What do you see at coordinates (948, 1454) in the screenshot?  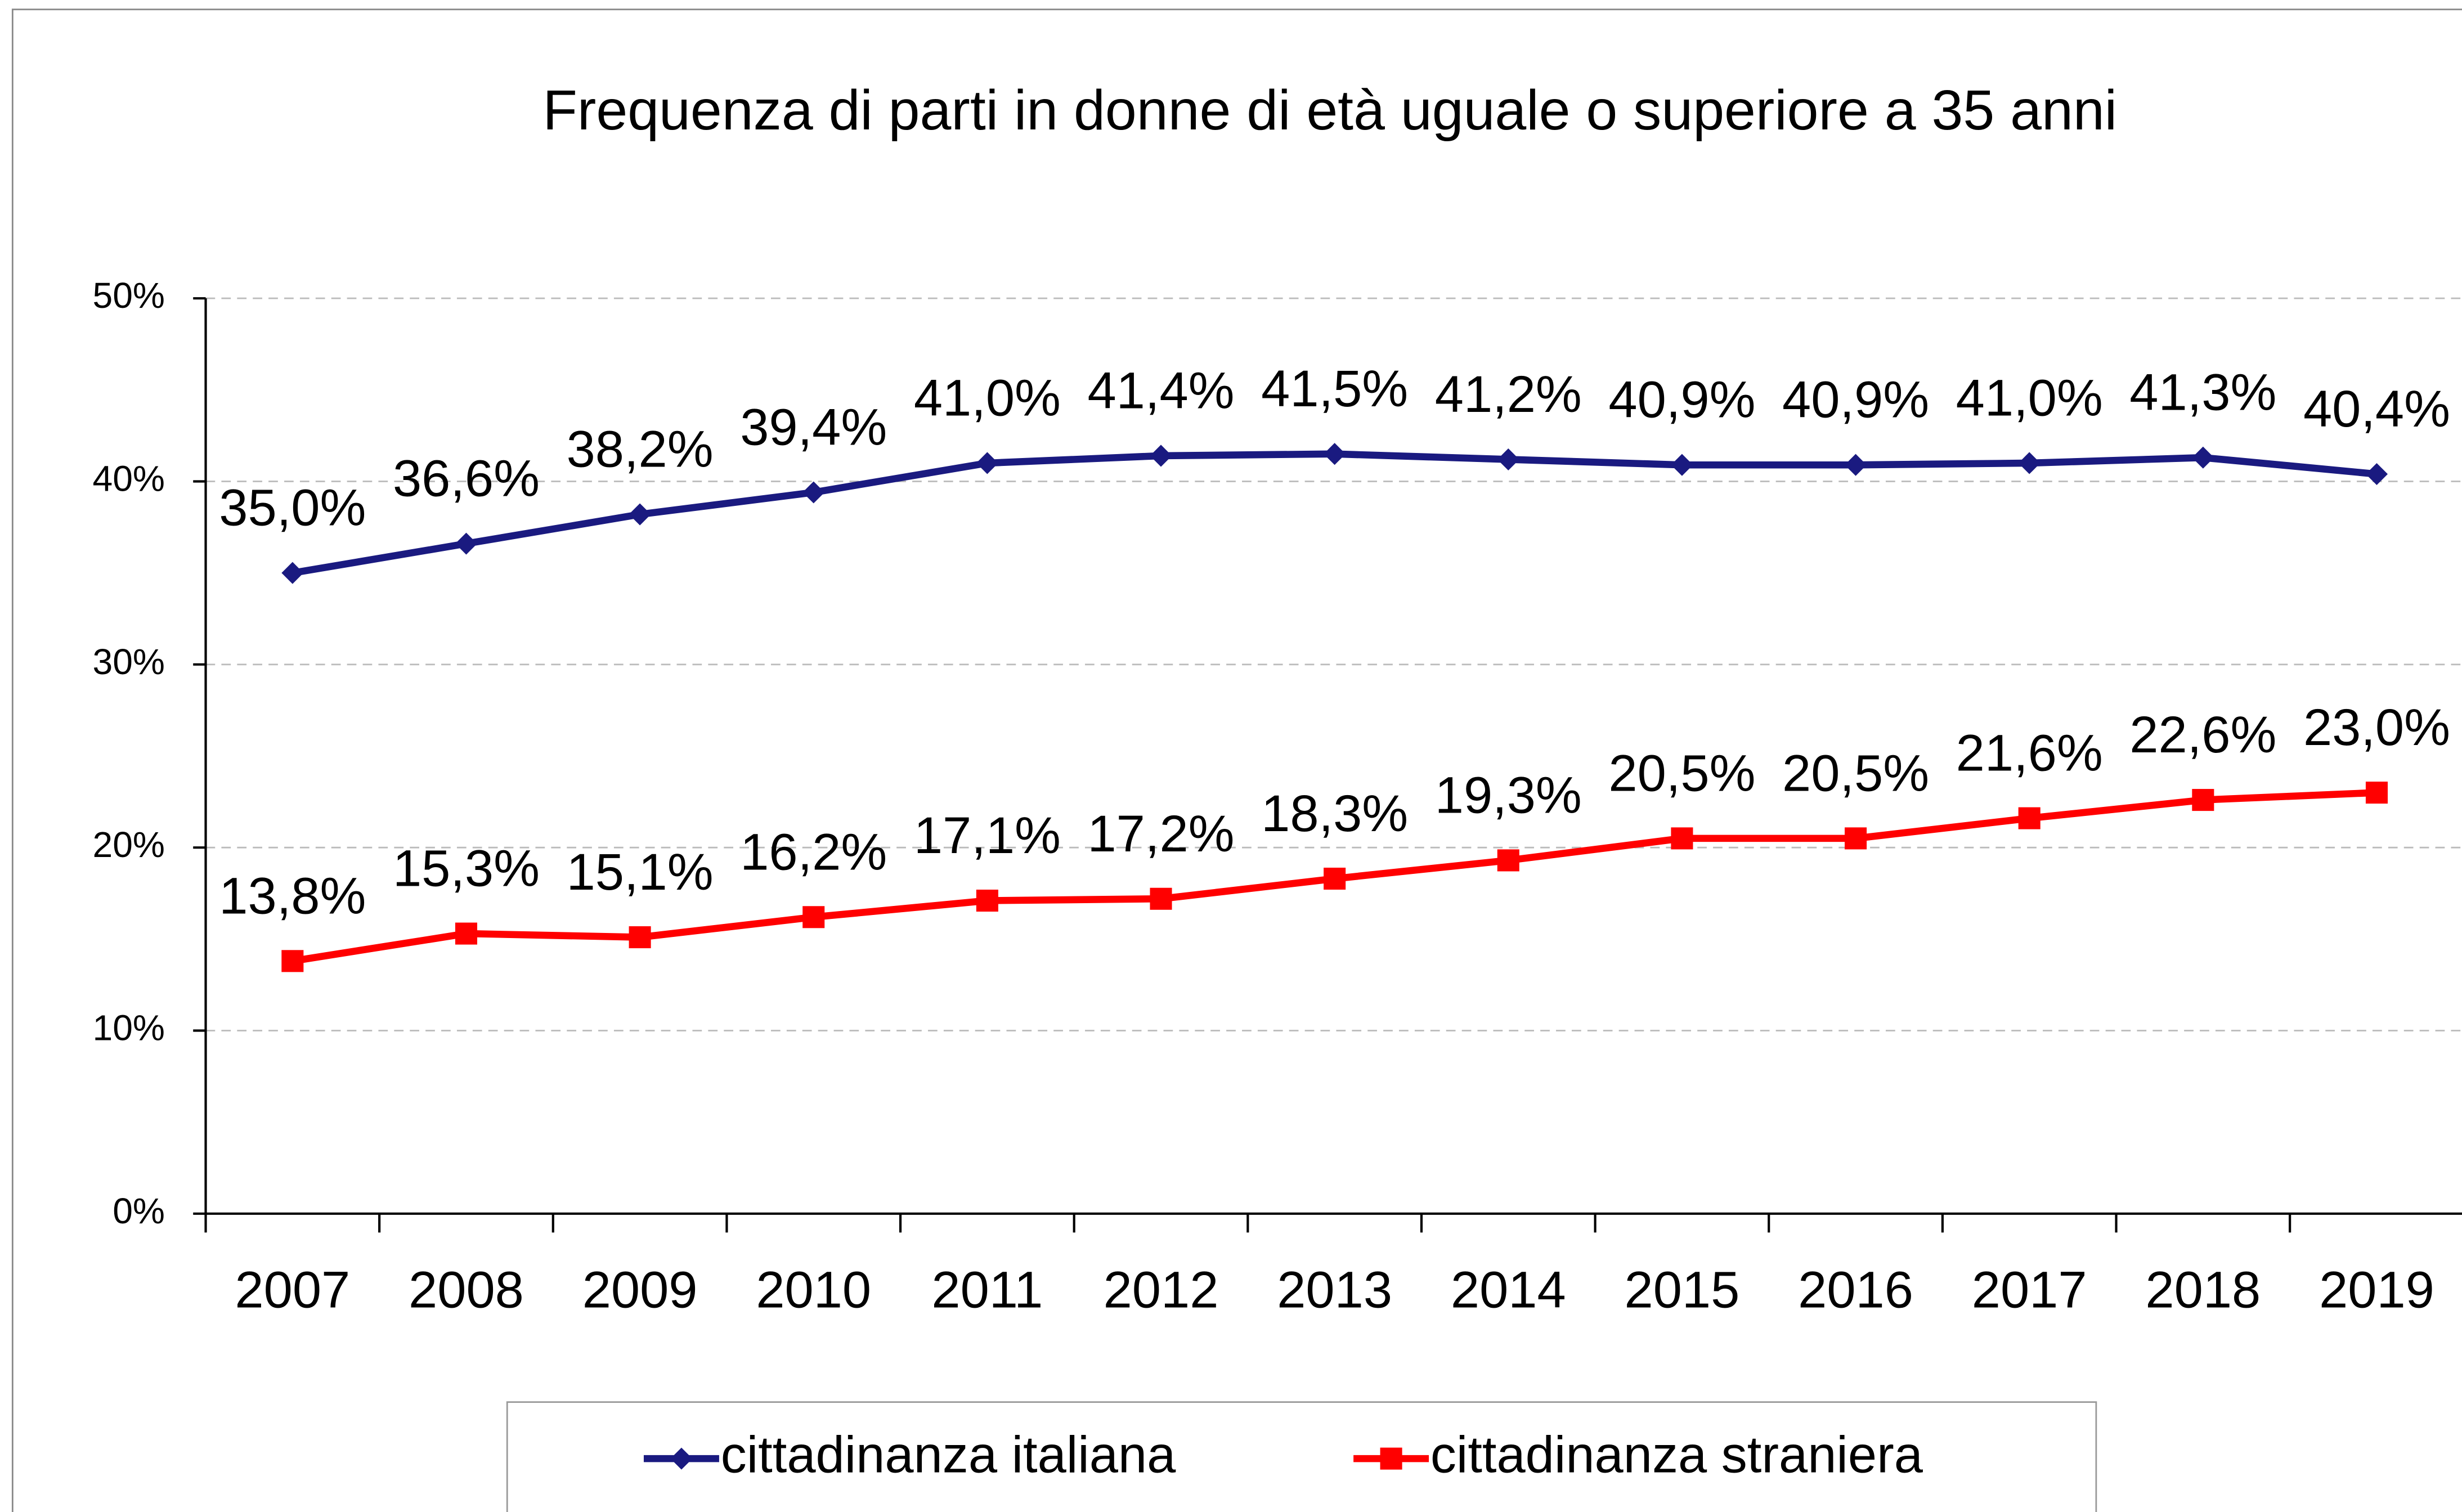 I see `legend-label: cittadinanza italiana` at bounding box center [948, 1454].